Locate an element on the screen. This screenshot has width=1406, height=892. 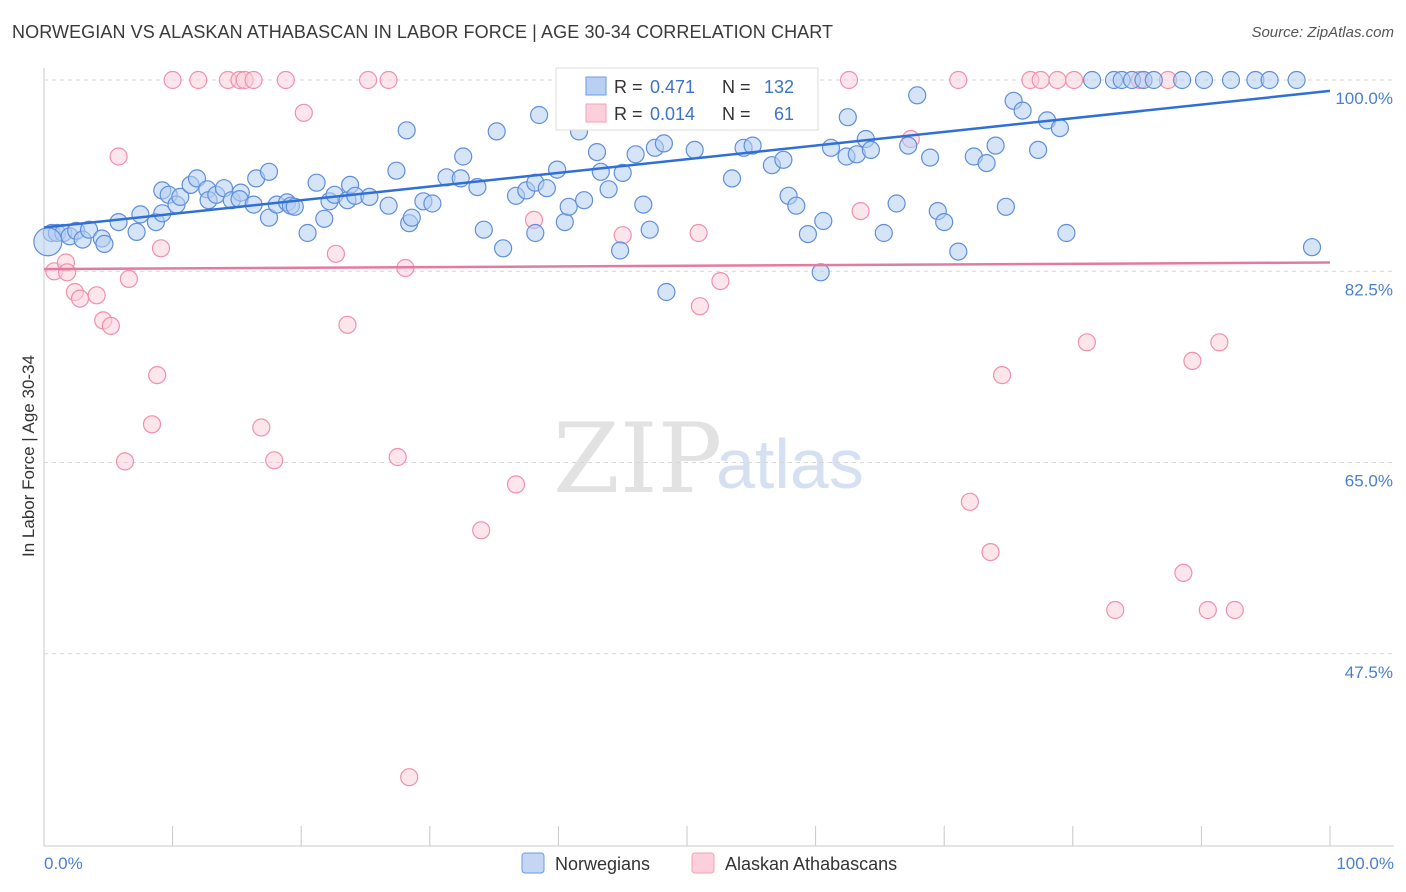
y-tick-label-2: 65.0% is located at coordinates (1369, 481).